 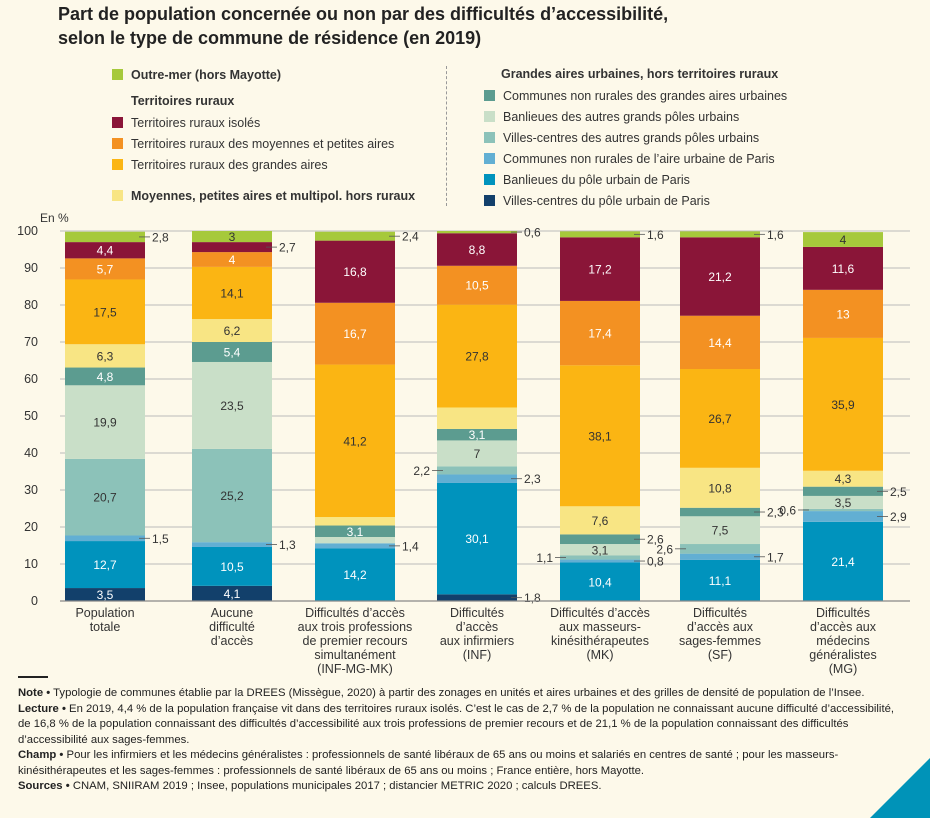 I want to click on data-label: 16,8, so click(x=355, y=272).